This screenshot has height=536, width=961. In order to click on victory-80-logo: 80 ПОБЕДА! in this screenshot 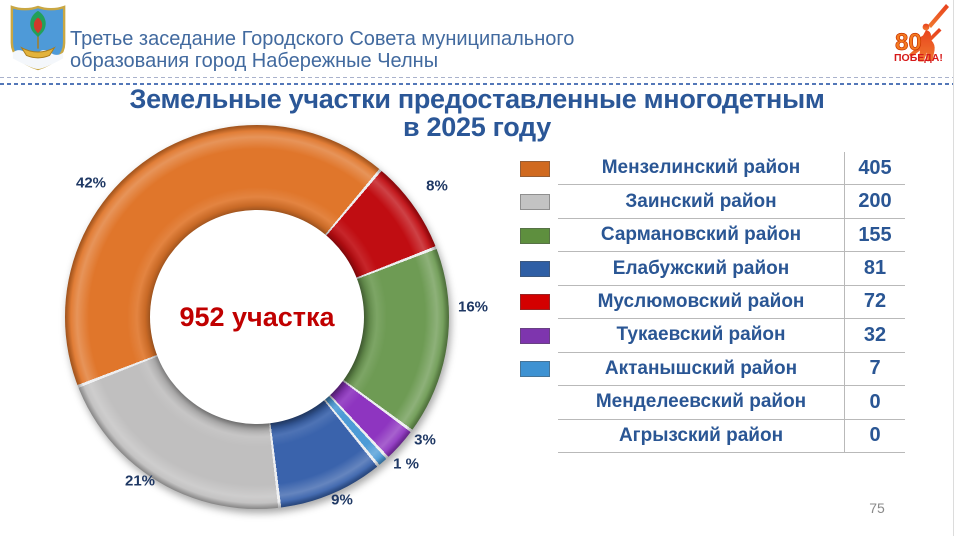, I will do `click(921, 33)`.